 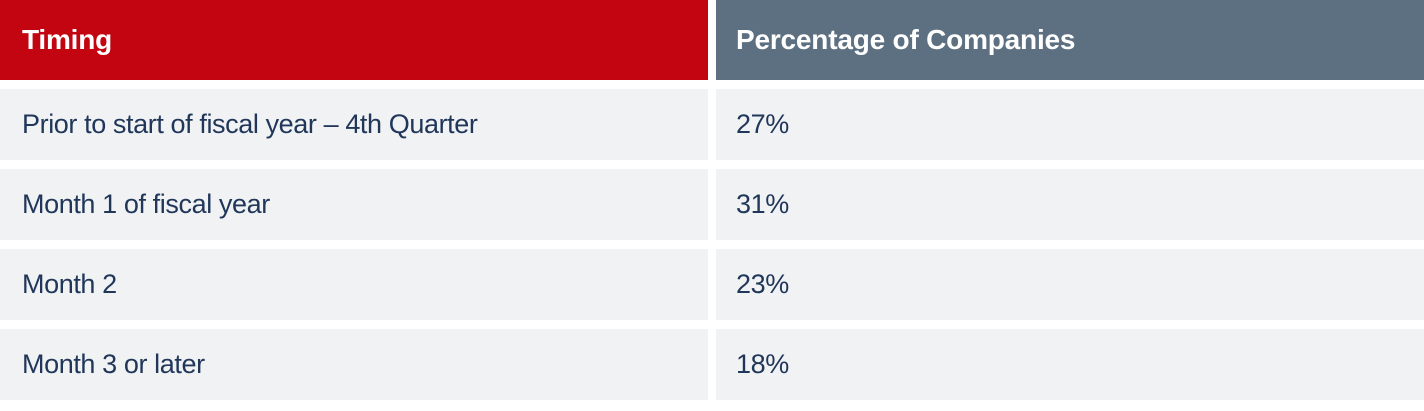 I want to click on percentage-cell-row-4: 18%, so click(x=1070, y=364).